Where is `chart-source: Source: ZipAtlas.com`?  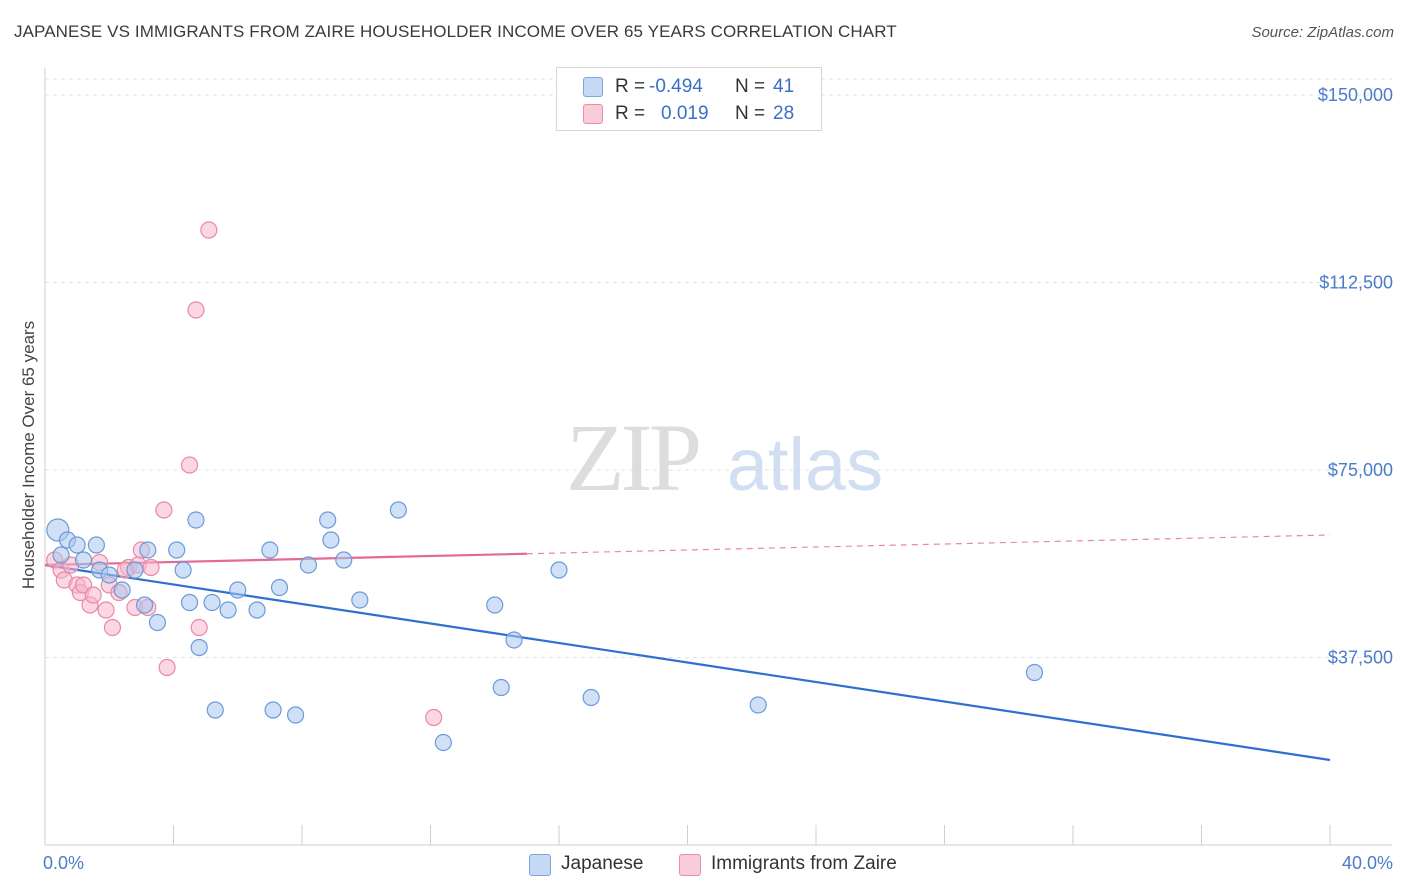 chart-source: Source: ZipAtlas.com is located at coordinates (1322, 32).